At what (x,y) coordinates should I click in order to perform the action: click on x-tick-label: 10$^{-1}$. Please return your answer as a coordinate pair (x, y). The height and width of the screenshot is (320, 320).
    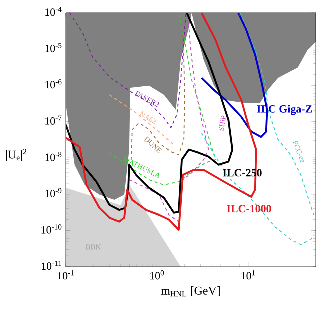
    Looking at the image, I should click on (66, 275).